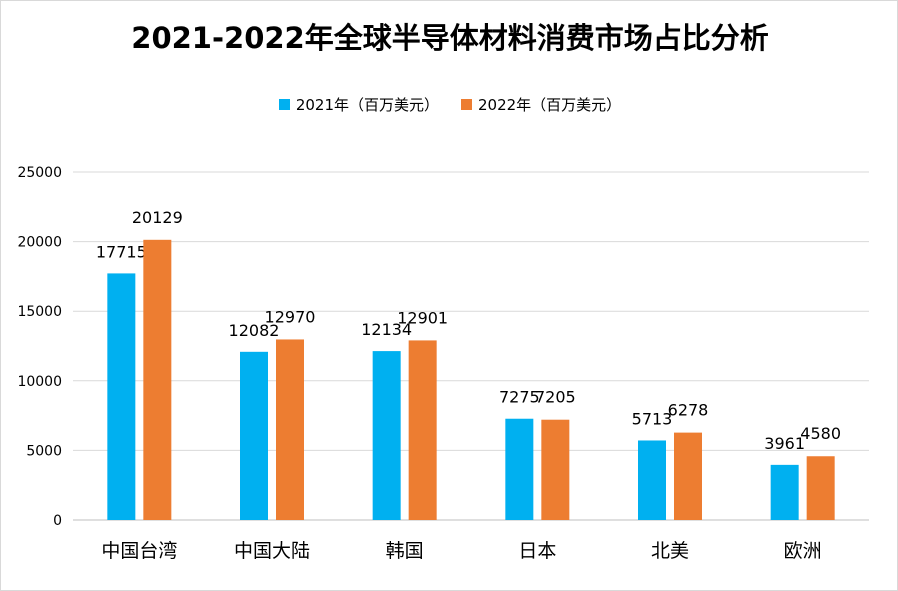  I want to click on legend-swatch-2022, so click(466, 104).